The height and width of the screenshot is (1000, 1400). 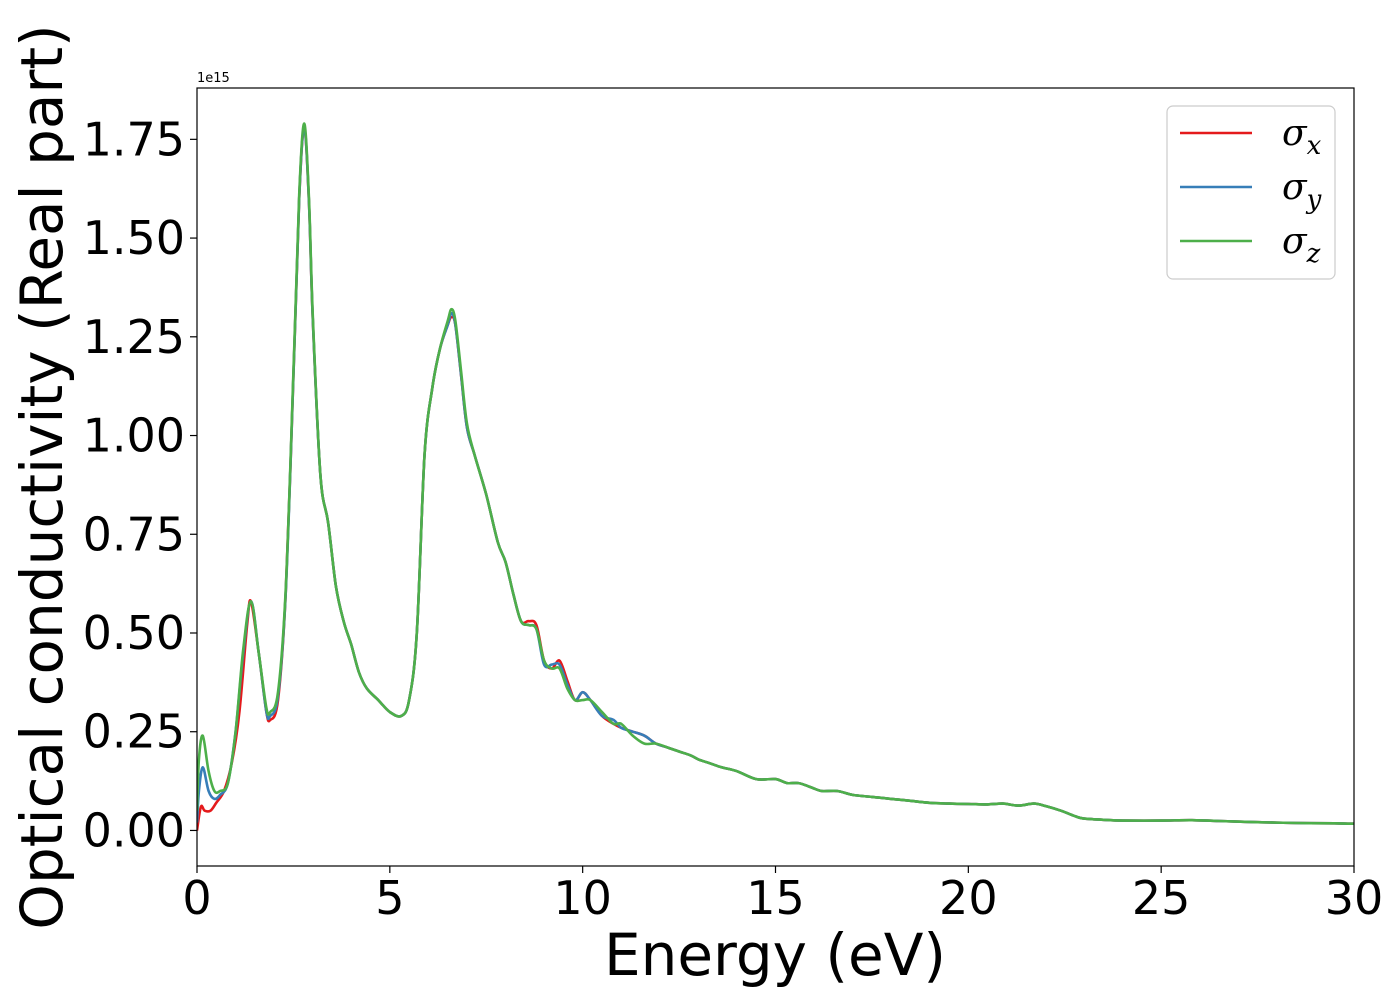 What do you see at coordinates (968, 898) in the screenshot?
I see `x-tick-label: 20` at bounding box center [968, 898].